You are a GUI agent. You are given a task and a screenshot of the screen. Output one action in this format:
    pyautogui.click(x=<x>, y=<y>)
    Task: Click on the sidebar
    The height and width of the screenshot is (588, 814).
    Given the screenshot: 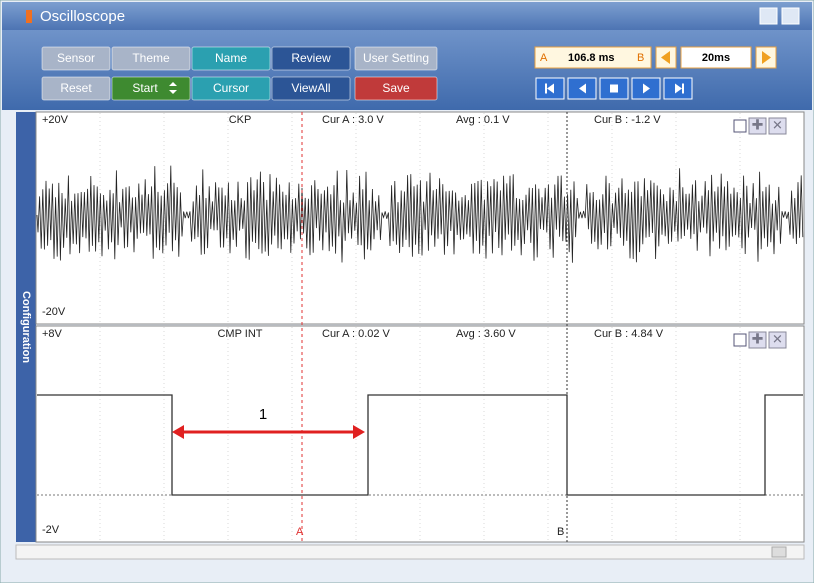 What is the action you would take?
    pyautogui.click(x=26, y=327)
    